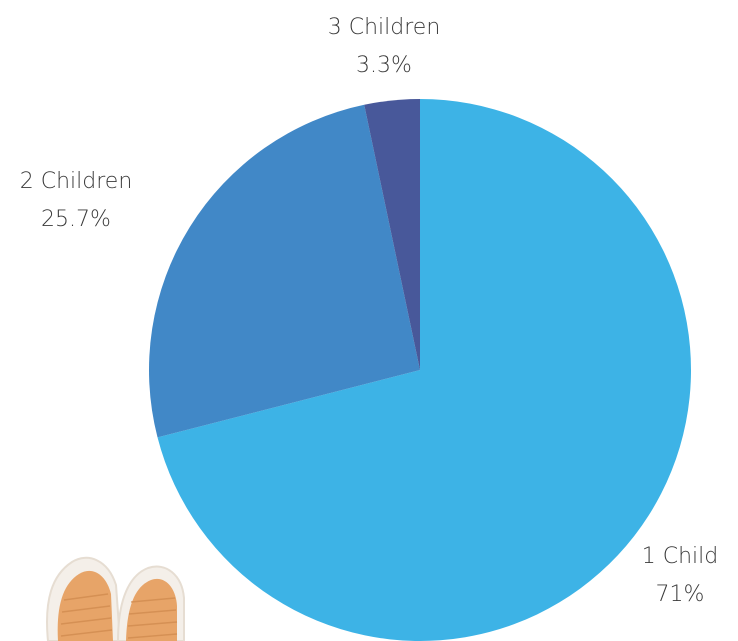 Image resolution: width=738 pixels, height=641 pixels. Describe the element at coordinates (115, 598) in the screenshot. I see `baby-shoes-icon` at that location.